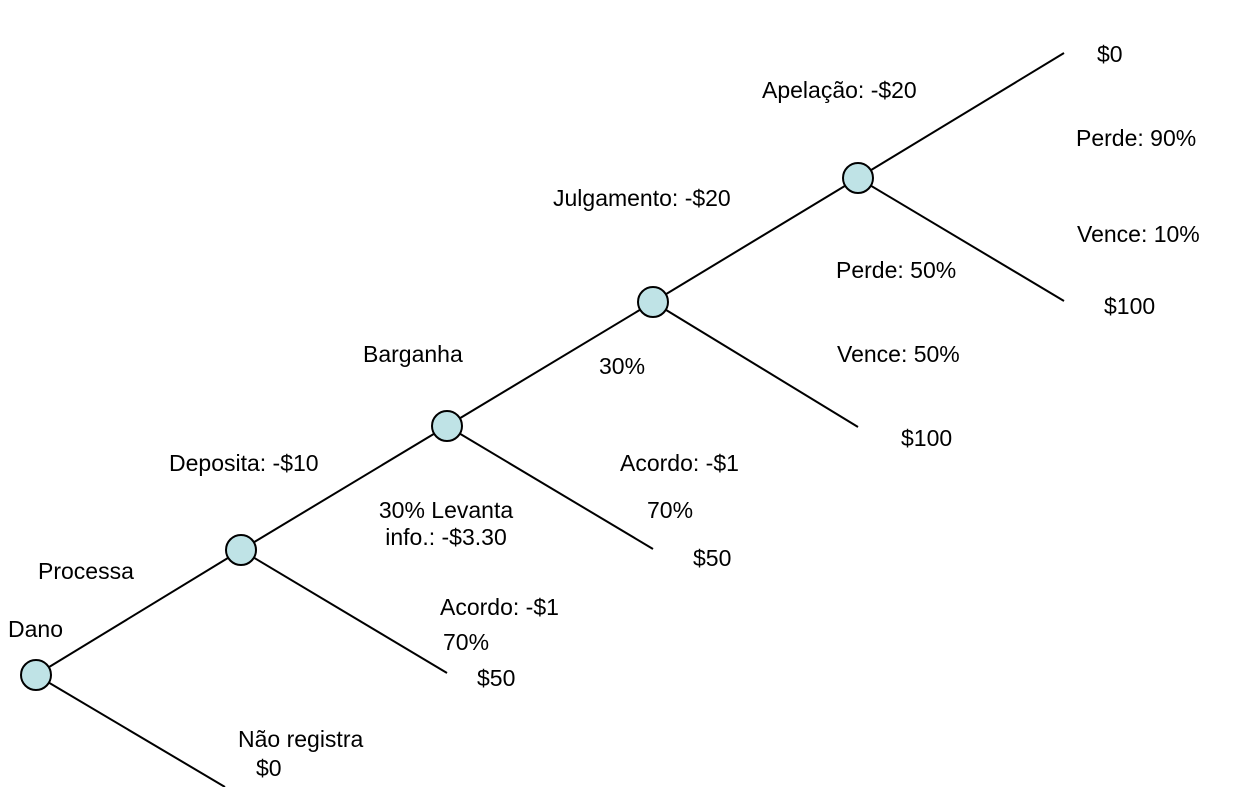 Image resolution: width=1244 pixels, height=787 pixels. Describe the element at coordinates (130, 730) in the screenshot. I see `edge-dano-nao-registra` at that location.